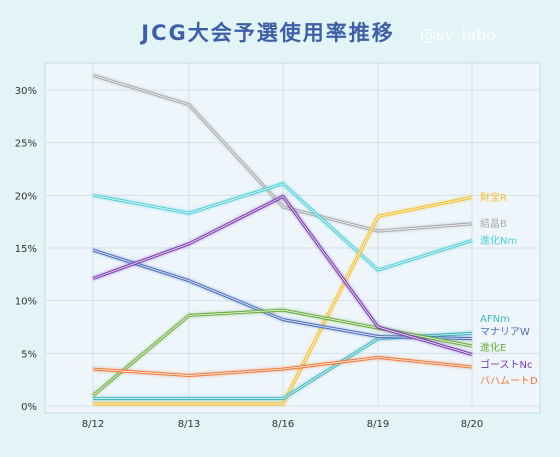  Describe the element at coordinates (493, 197) in the screenshot. I see `series-end-label: 財宝R` at that location.